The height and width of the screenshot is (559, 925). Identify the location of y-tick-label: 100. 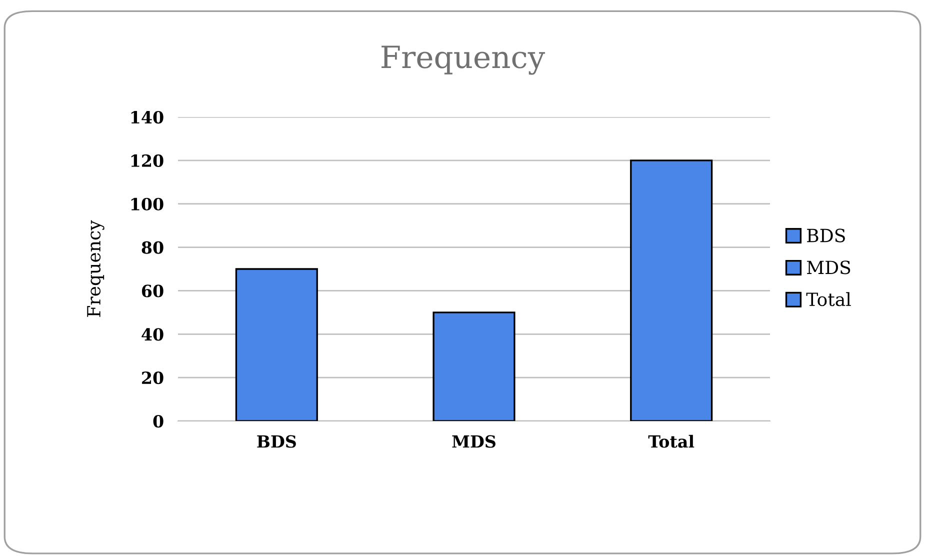
(147, 204).